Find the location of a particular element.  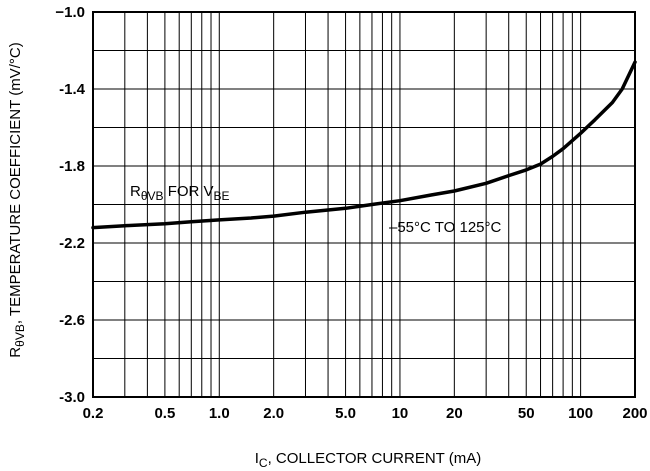

curve-label: RθVB FOR VBE is located at coordinates (180, 193).